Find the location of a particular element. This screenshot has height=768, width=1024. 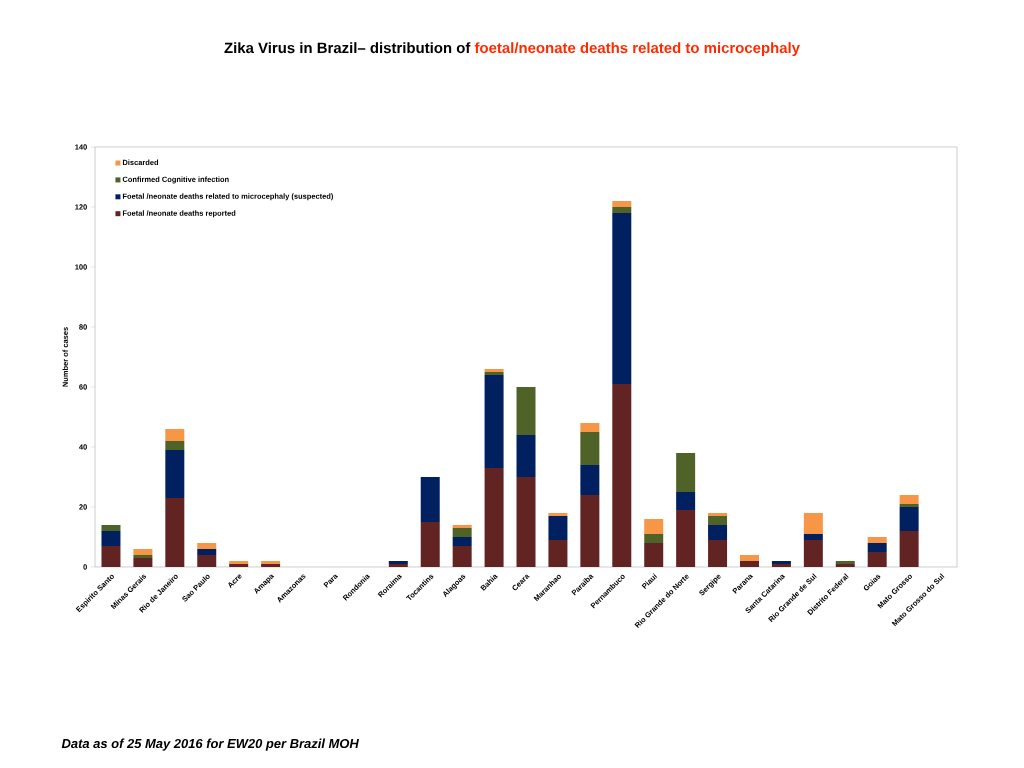

chart-subtitle: foetal/neonate deaths related to microcephaly is located at coordinates (637, 49).